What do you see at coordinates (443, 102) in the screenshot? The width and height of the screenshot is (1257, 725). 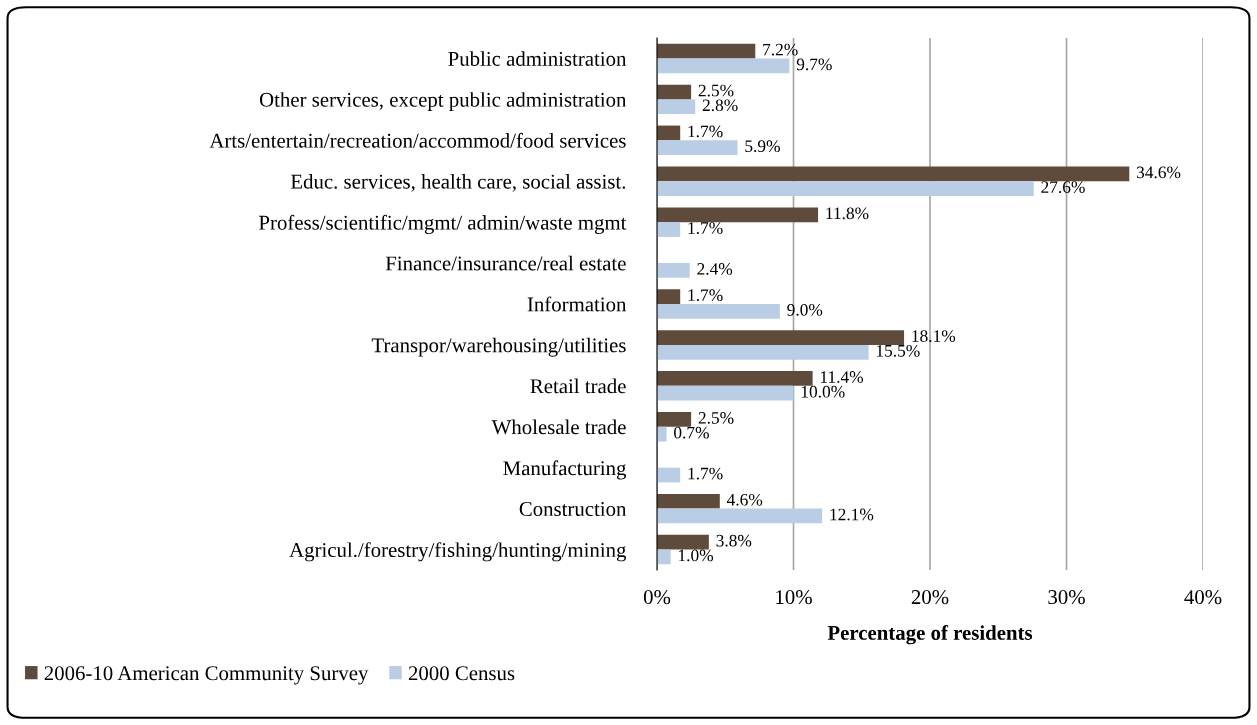 I see `y-tick-label: Other services, except public administration` at bounding box center [443, 102].